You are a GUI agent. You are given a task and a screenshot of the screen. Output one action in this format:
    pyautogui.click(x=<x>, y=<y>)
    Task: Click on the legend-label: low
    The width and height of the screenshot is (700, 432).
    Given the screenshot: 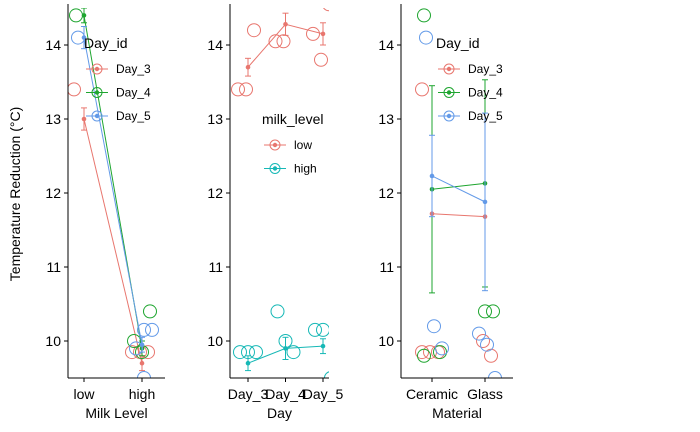 What is the action you would take?
    pyautogui.click(x=303, y=145)
    